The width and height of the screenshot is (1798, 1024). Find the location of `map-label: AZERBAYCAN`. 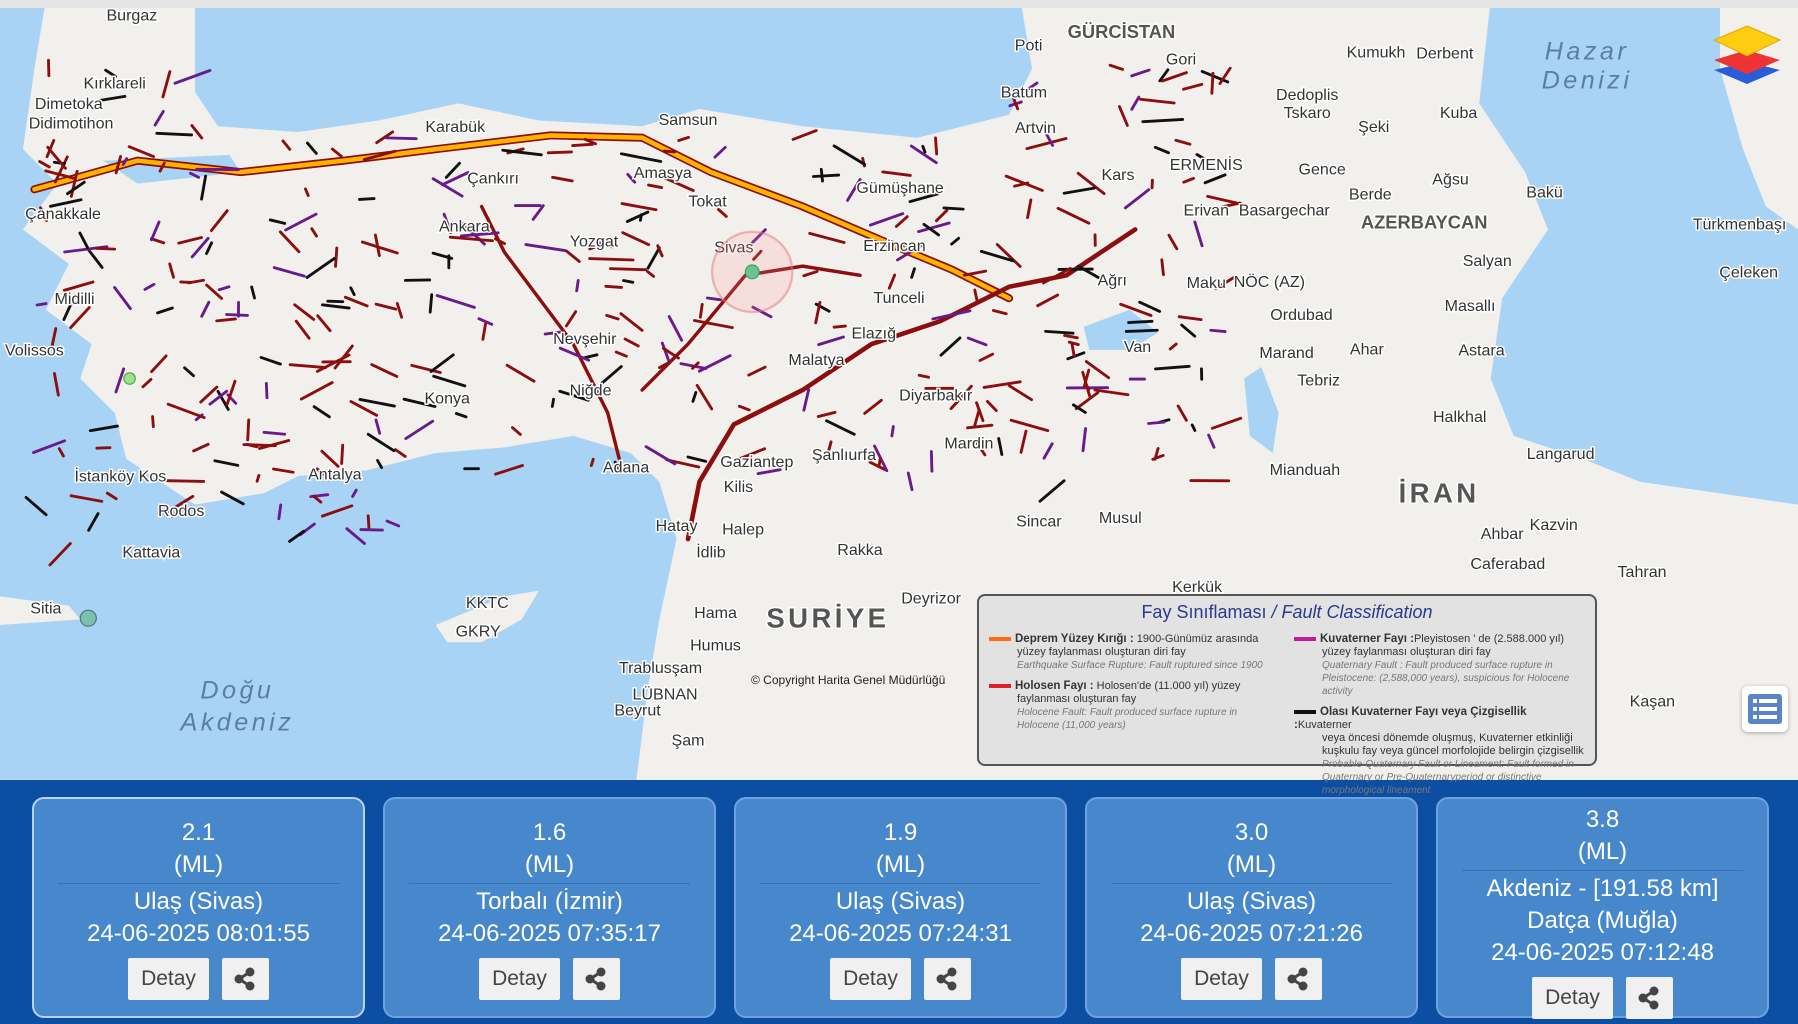

map-label: AZERBAYCAN is located at coordinates (1424, 221).